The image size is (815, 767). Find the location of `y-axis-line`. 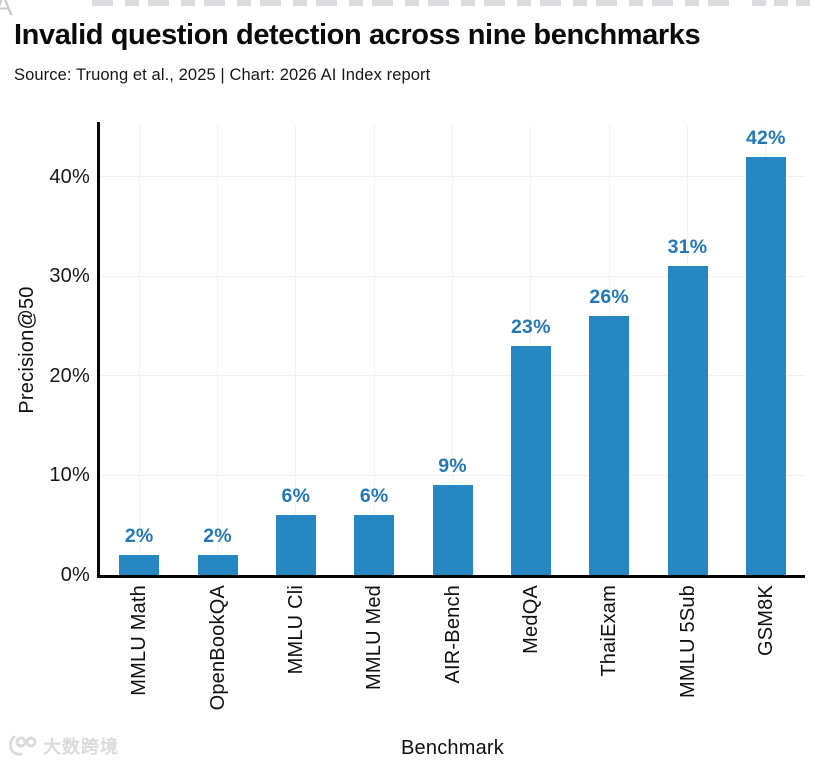

y-axis-line is located at coordinates (98, 350).